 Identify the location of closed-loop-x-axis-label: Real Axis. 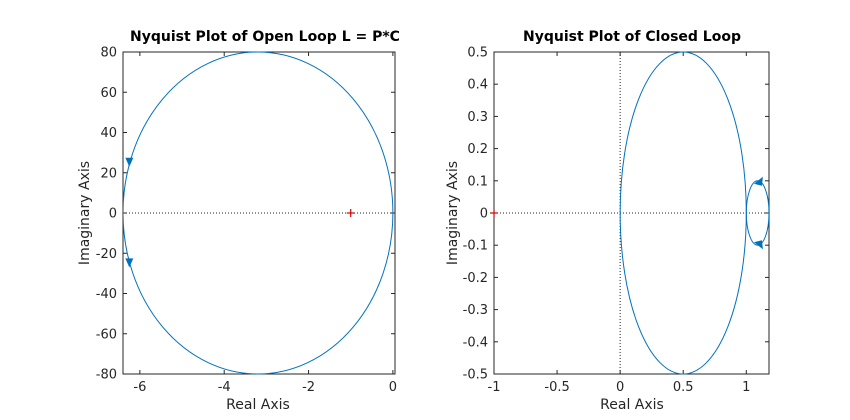
(632, 405).